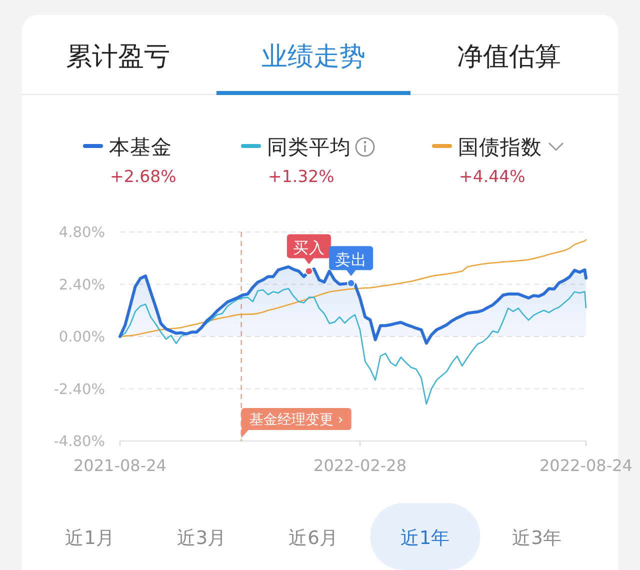  I want to click on y-tick-label: -2.40%, so click(79, 390).